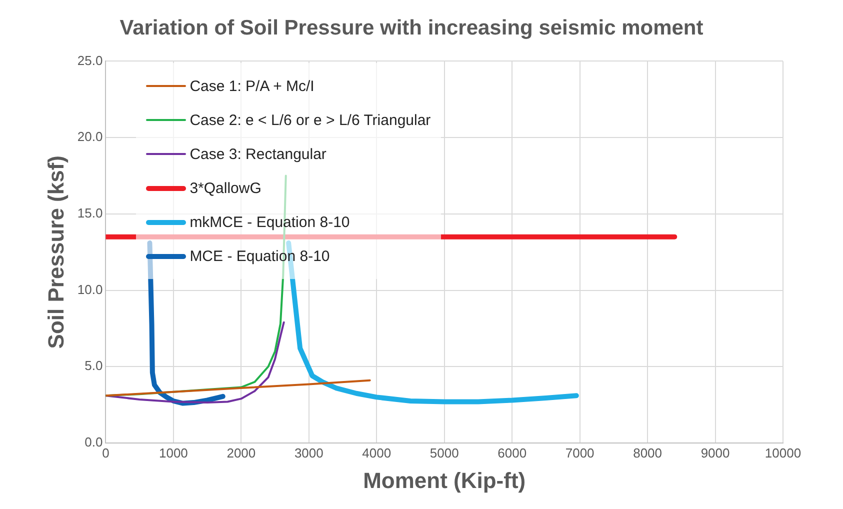  I want to click on y-tick-label: 10.0, so click(90, 289).